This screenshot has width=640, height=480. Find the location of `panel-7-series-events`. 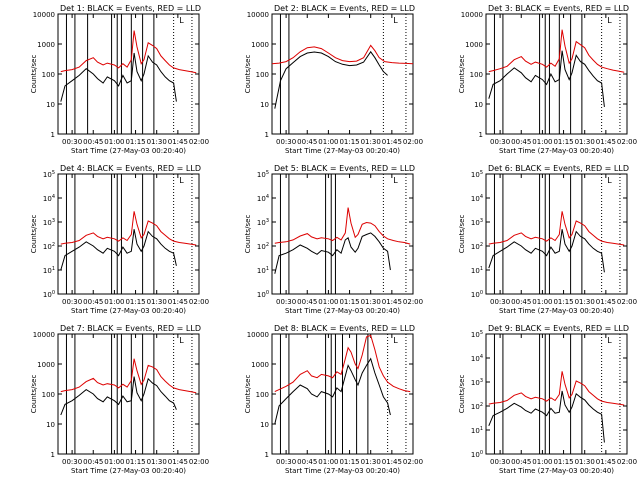

panel-7-series-events is located at coordinates (118, 396).